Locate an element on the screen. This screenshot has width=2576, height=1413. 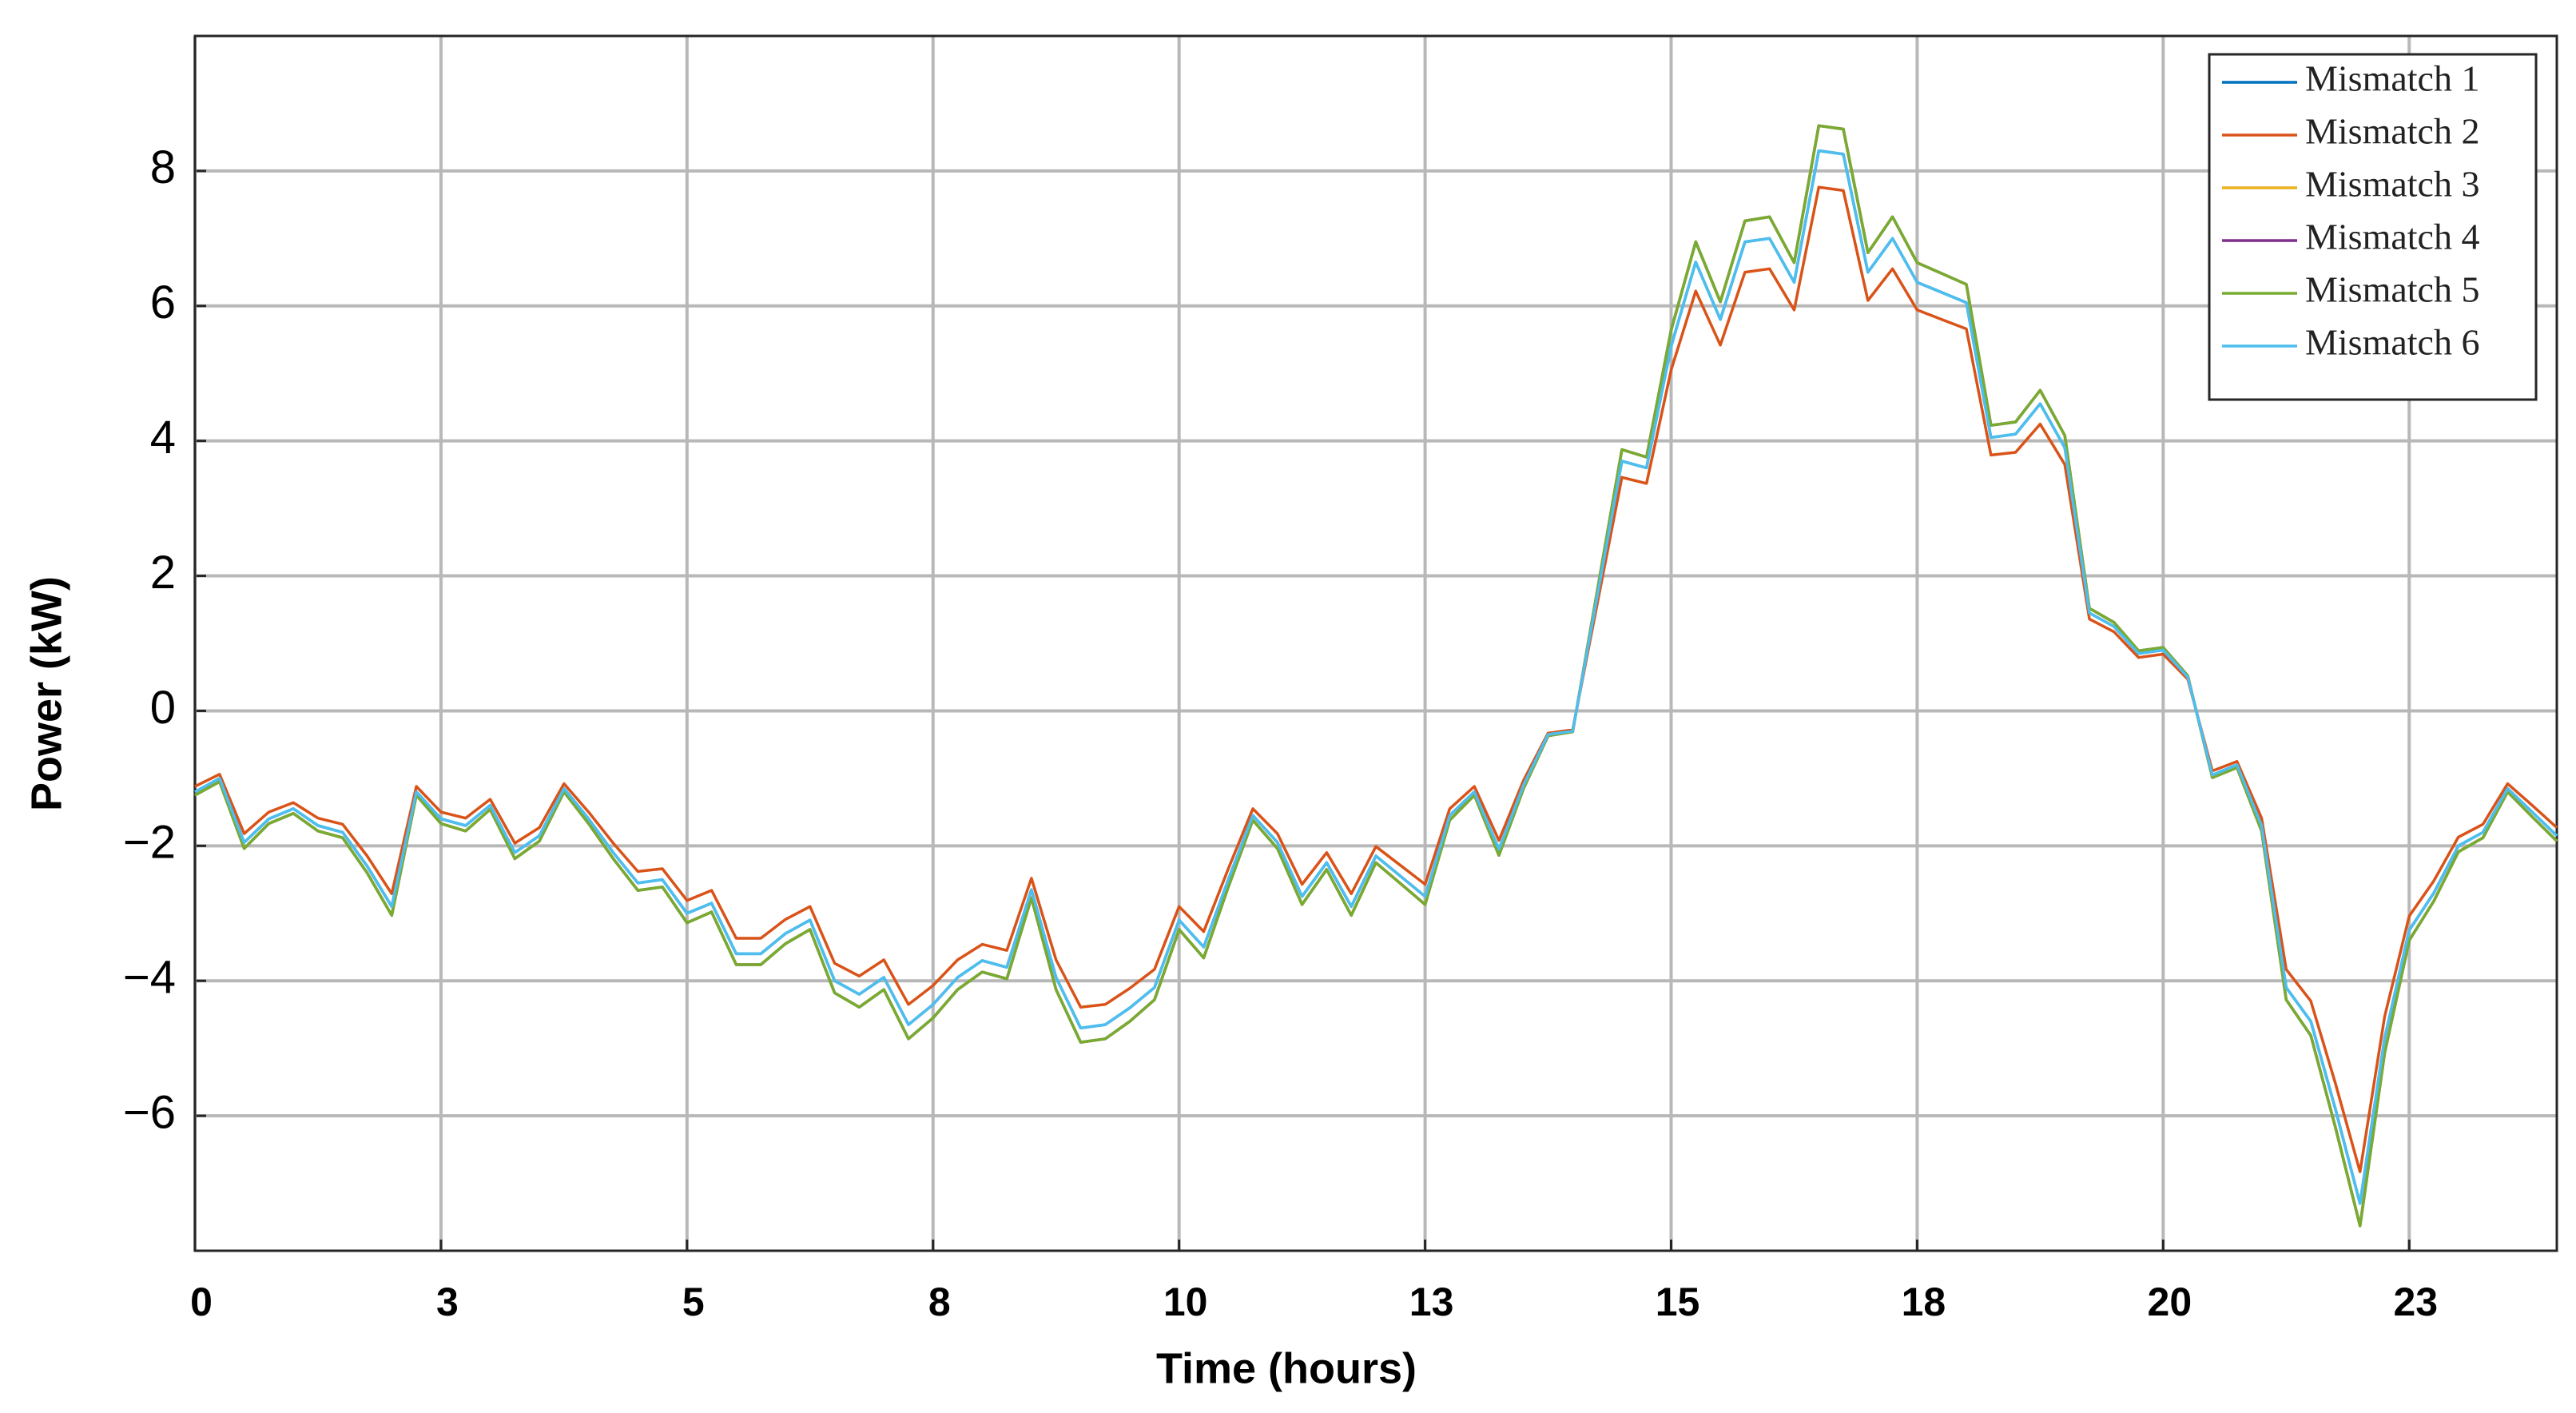
x-tick-label: 3 is located at coordinates (447, 1302).